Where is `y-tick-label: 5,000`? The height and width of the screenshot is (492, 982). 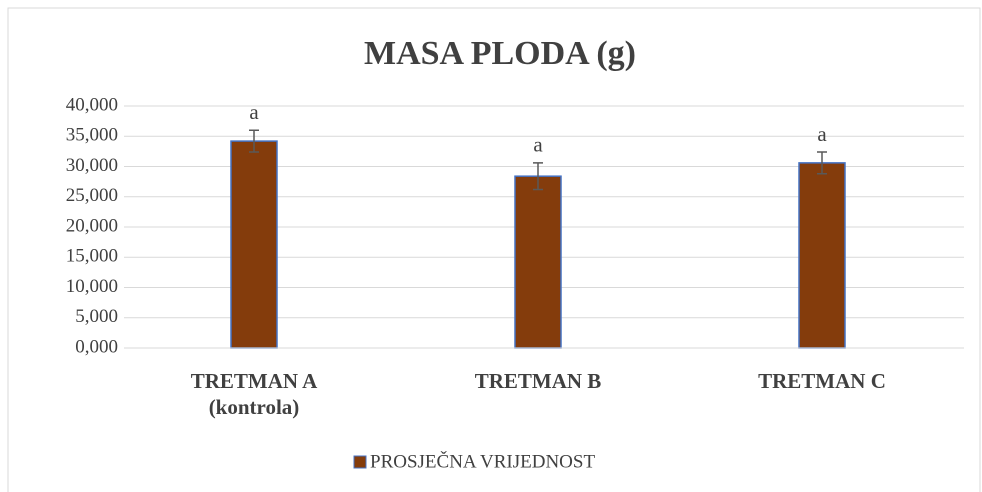 y-tick-label: 5,000 is located at coordinates (96, 316).